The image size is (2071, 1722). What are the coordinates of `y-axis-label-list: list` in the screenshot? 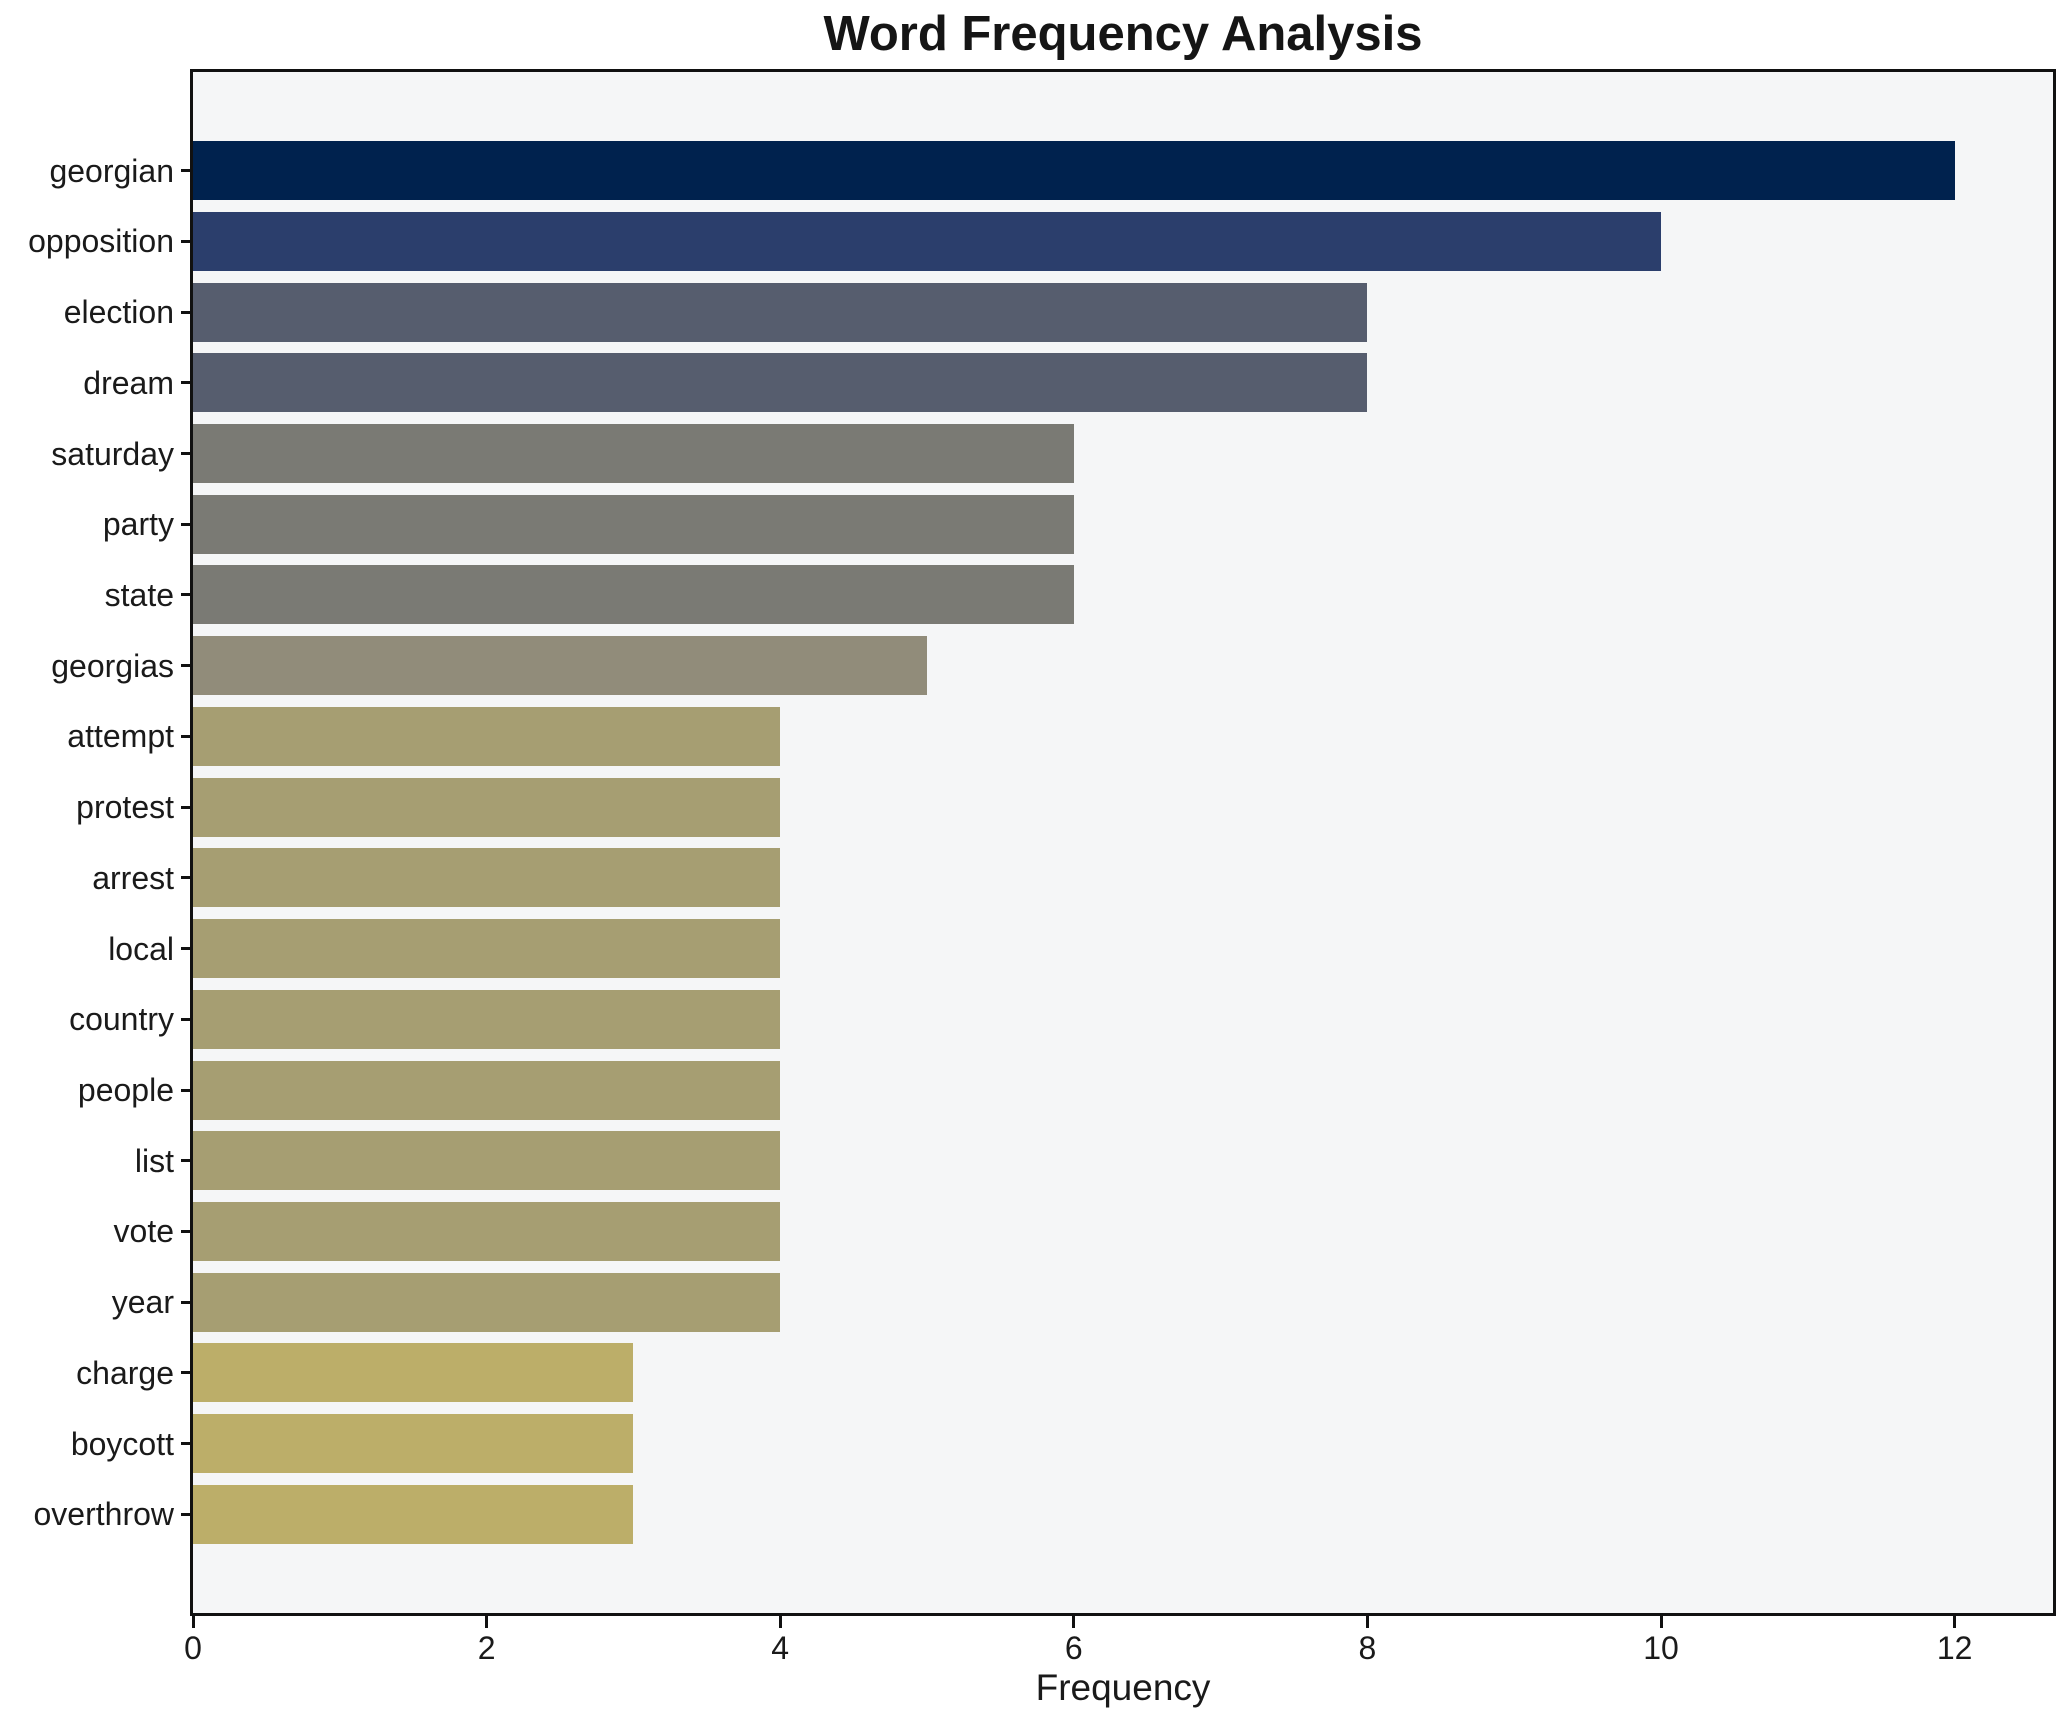 It's located at (154, 1160).